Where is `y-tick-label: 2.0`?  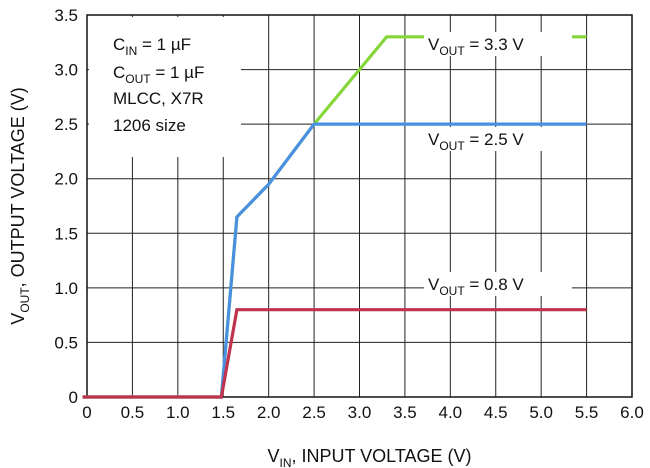
y-tick-label: 2.0 is located at coordinates (66, 179).